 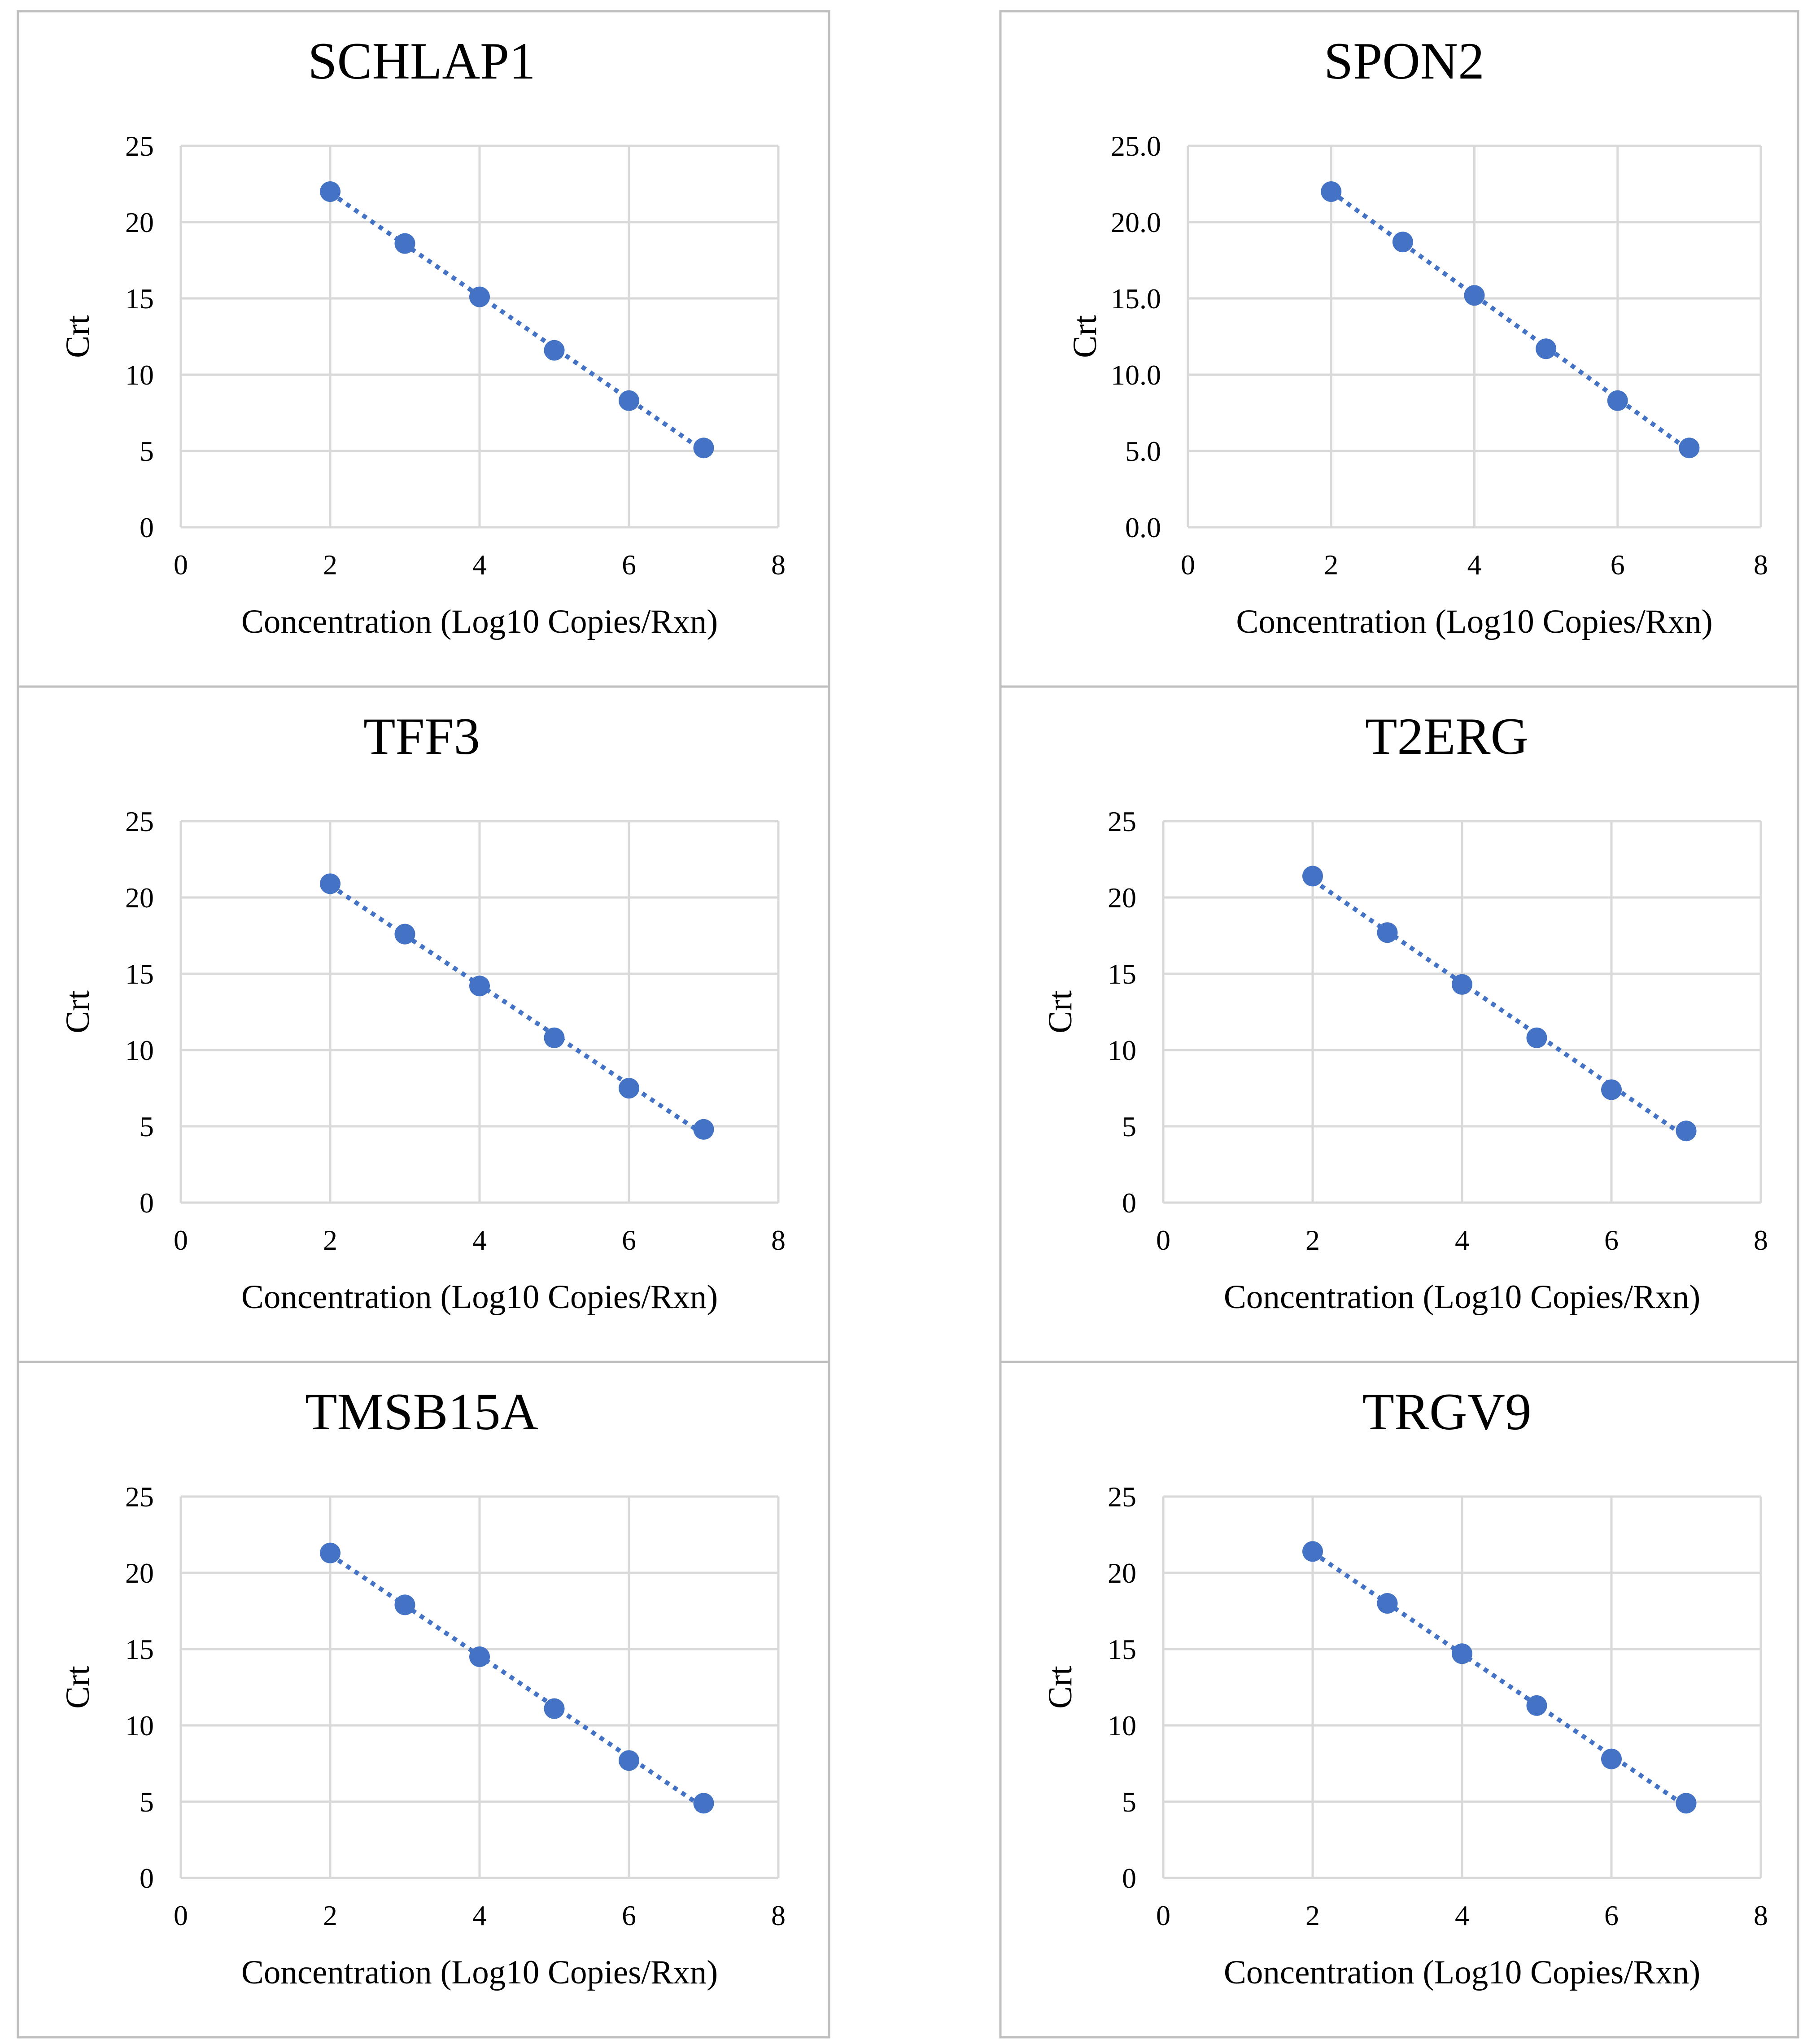 I want to click on chart-1-ytick-label: 10, so click(x=139, y=375).